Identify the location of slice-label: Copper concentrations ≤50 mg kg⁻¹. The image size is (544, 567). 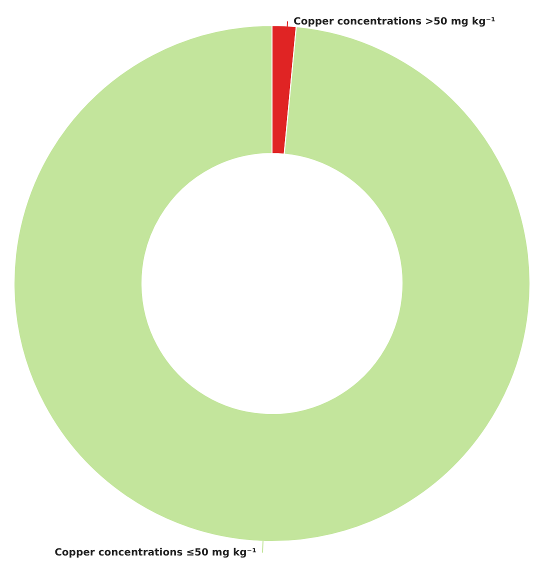
(155, 553).